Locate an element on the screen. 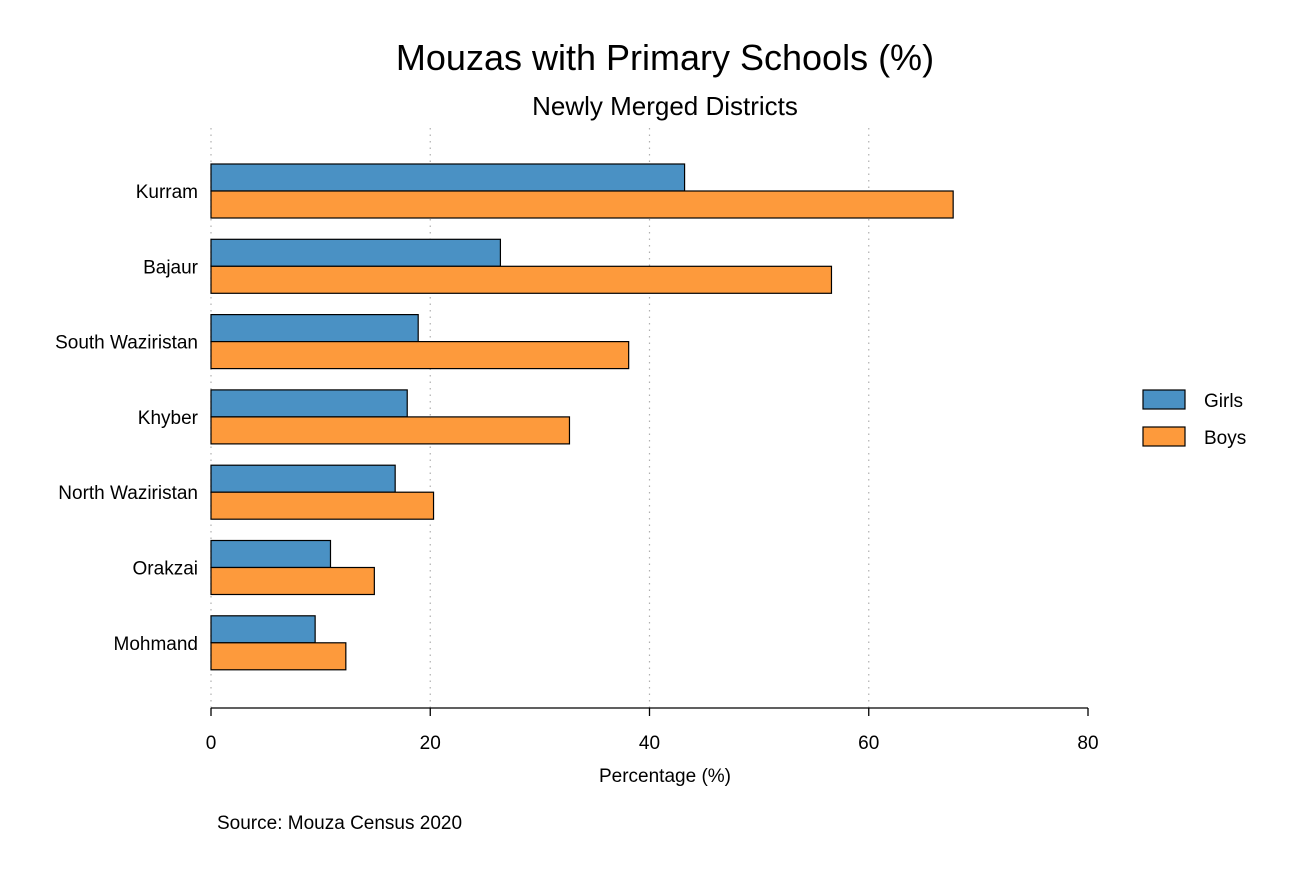  x-tick-label: 60 is located at coordinates (868, 743).